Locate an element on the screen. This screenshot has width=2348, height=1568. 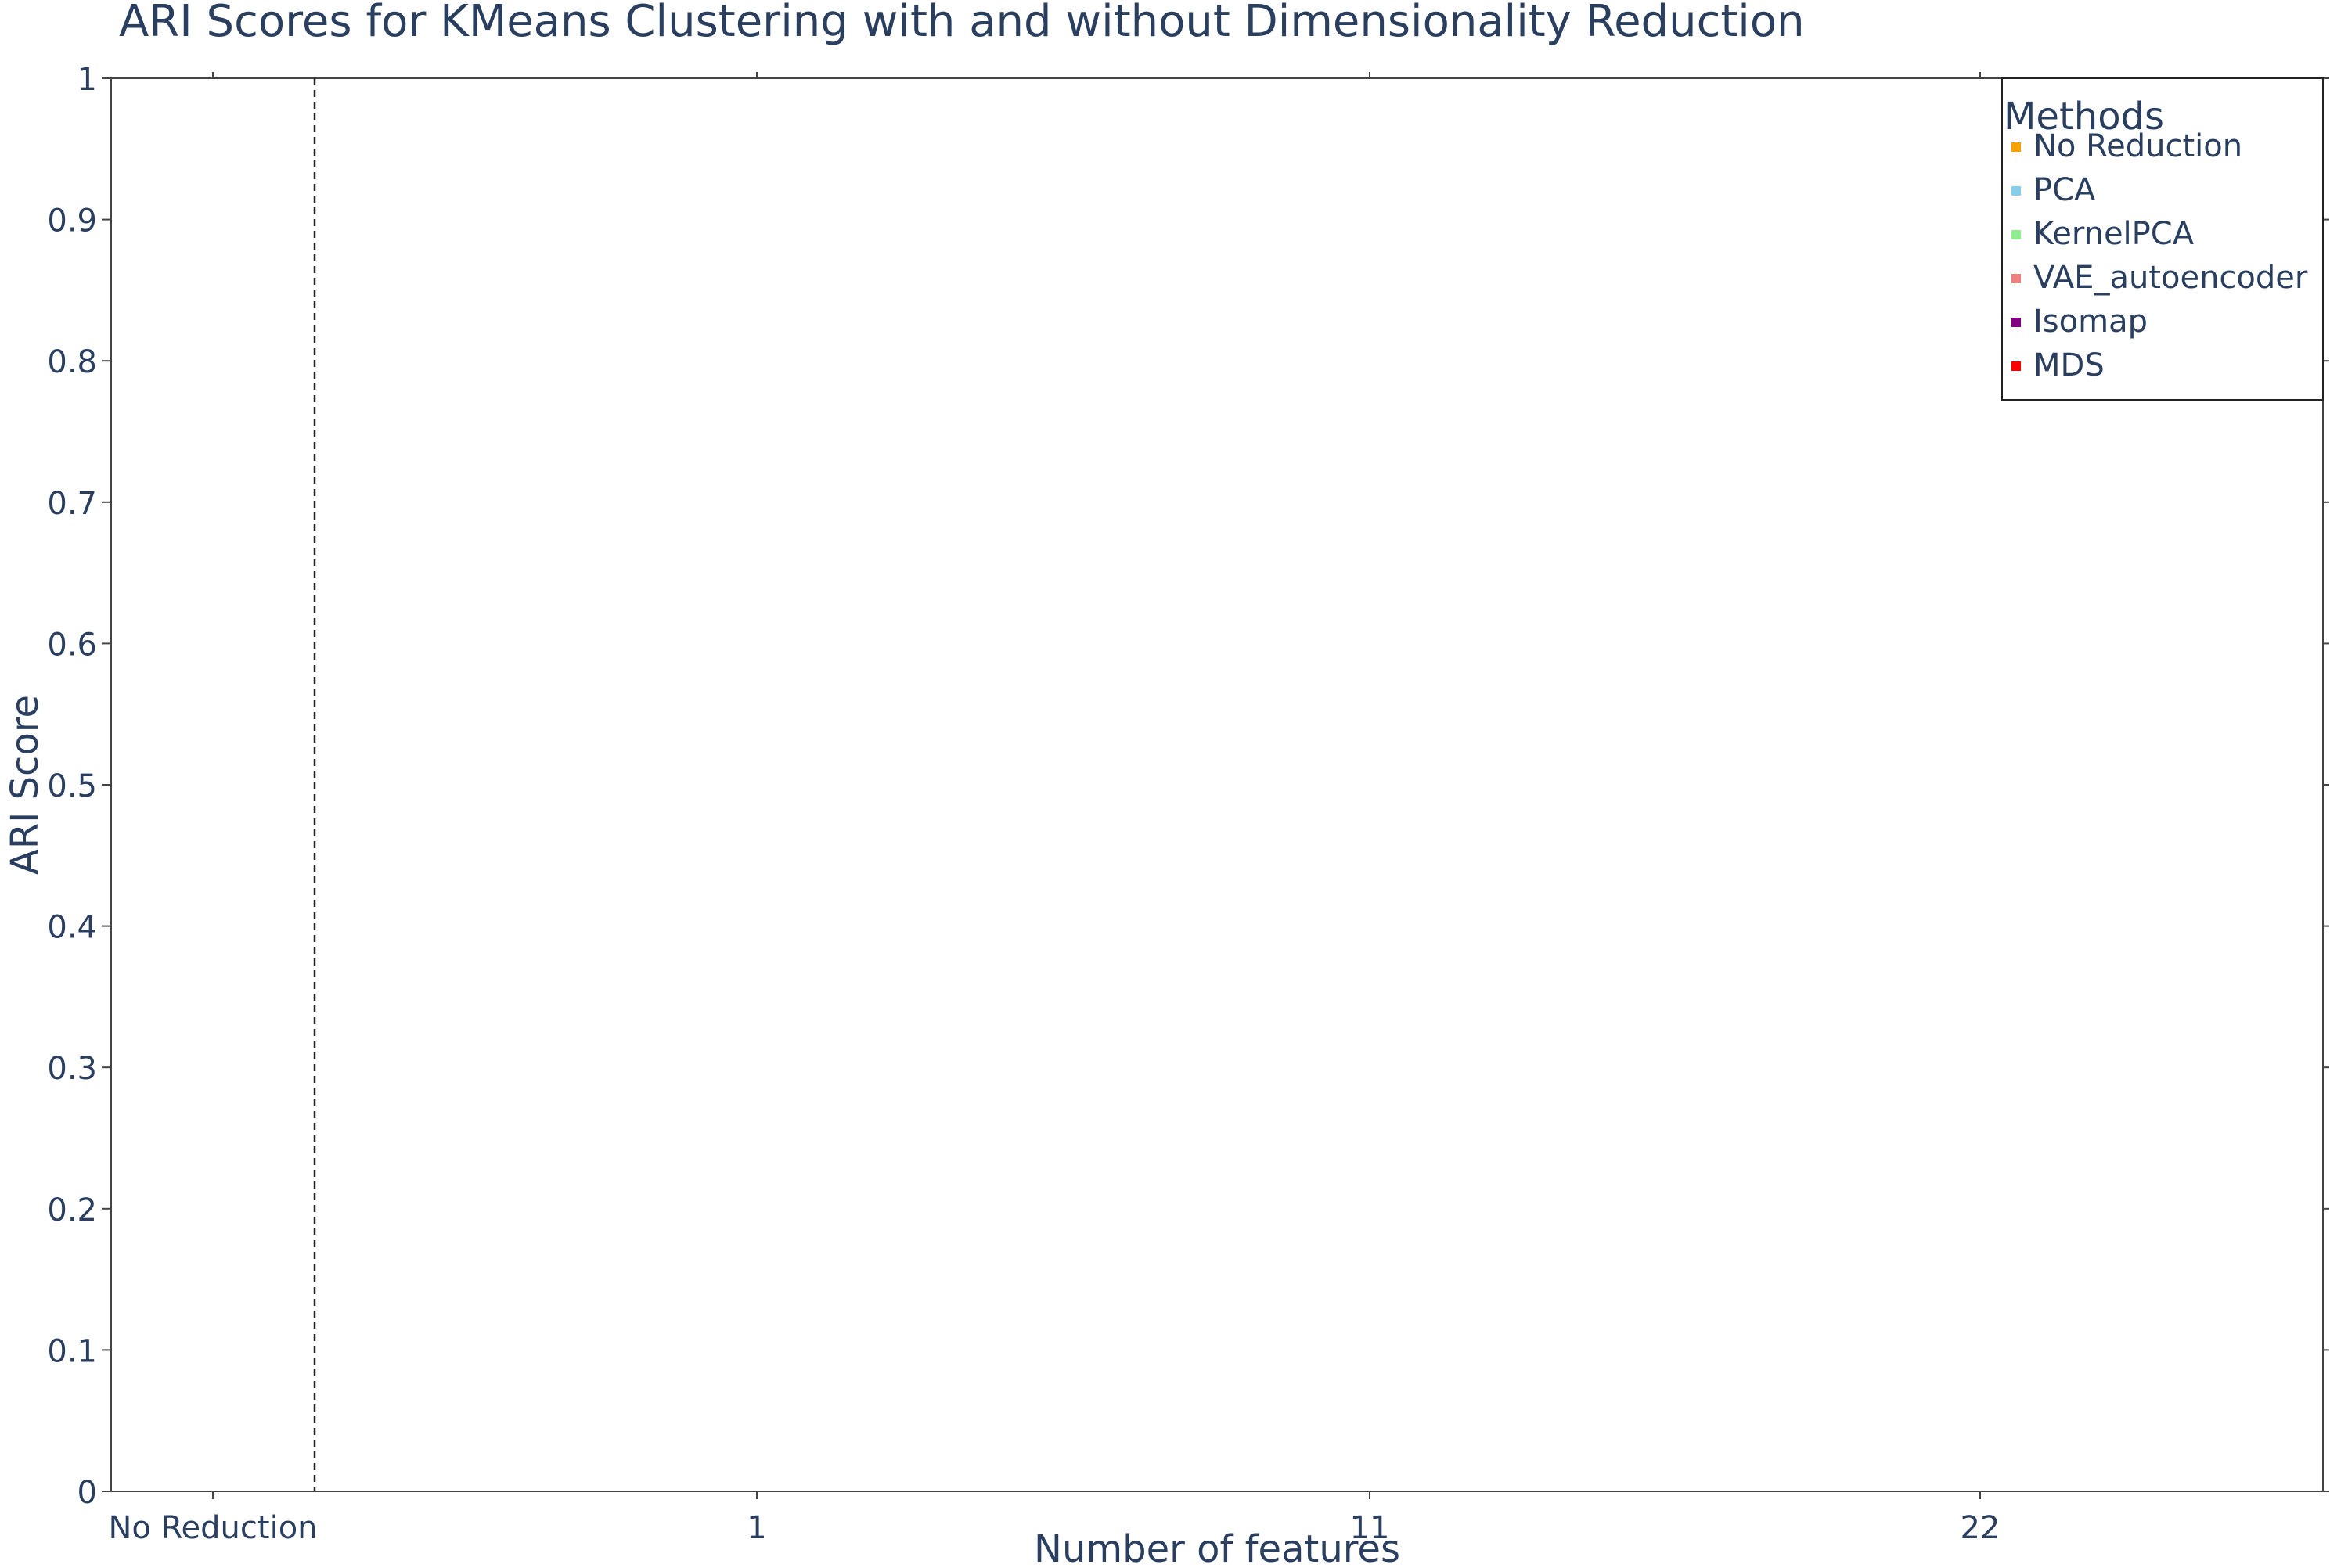
y-tick-label: 0.3 is located at coordinates (72, 1069).